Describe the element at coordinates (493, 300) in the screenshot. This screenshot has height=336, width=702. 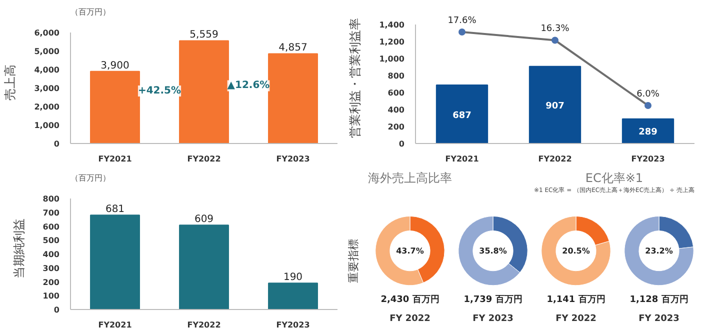
I see `text: 1,739 百万円` at that location.